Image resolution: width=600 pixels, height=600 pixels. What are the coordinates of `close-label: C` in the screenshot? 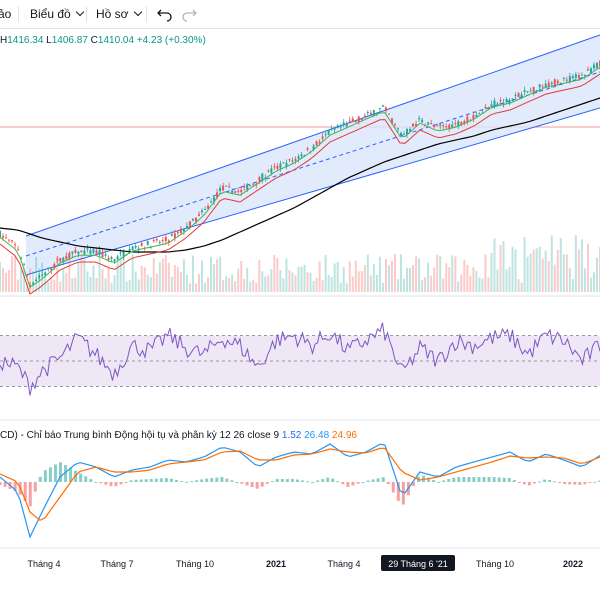 It's located at (94, 40).